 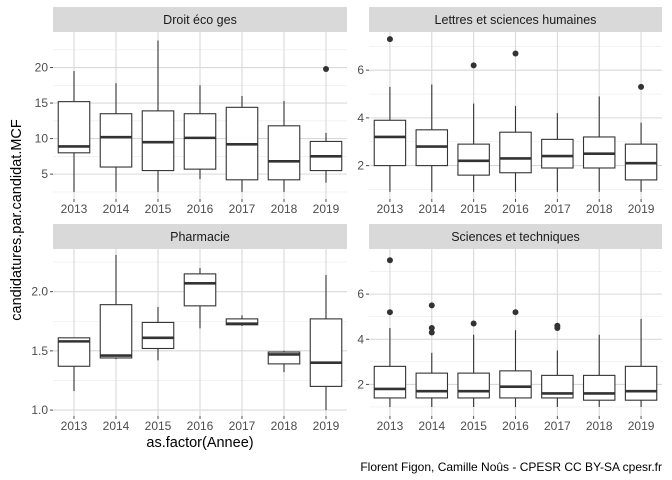 What do you see at coordinates (42, 139) in the screenshot?
I see `y-tick-label: 10` at bounding box center [42, 139].